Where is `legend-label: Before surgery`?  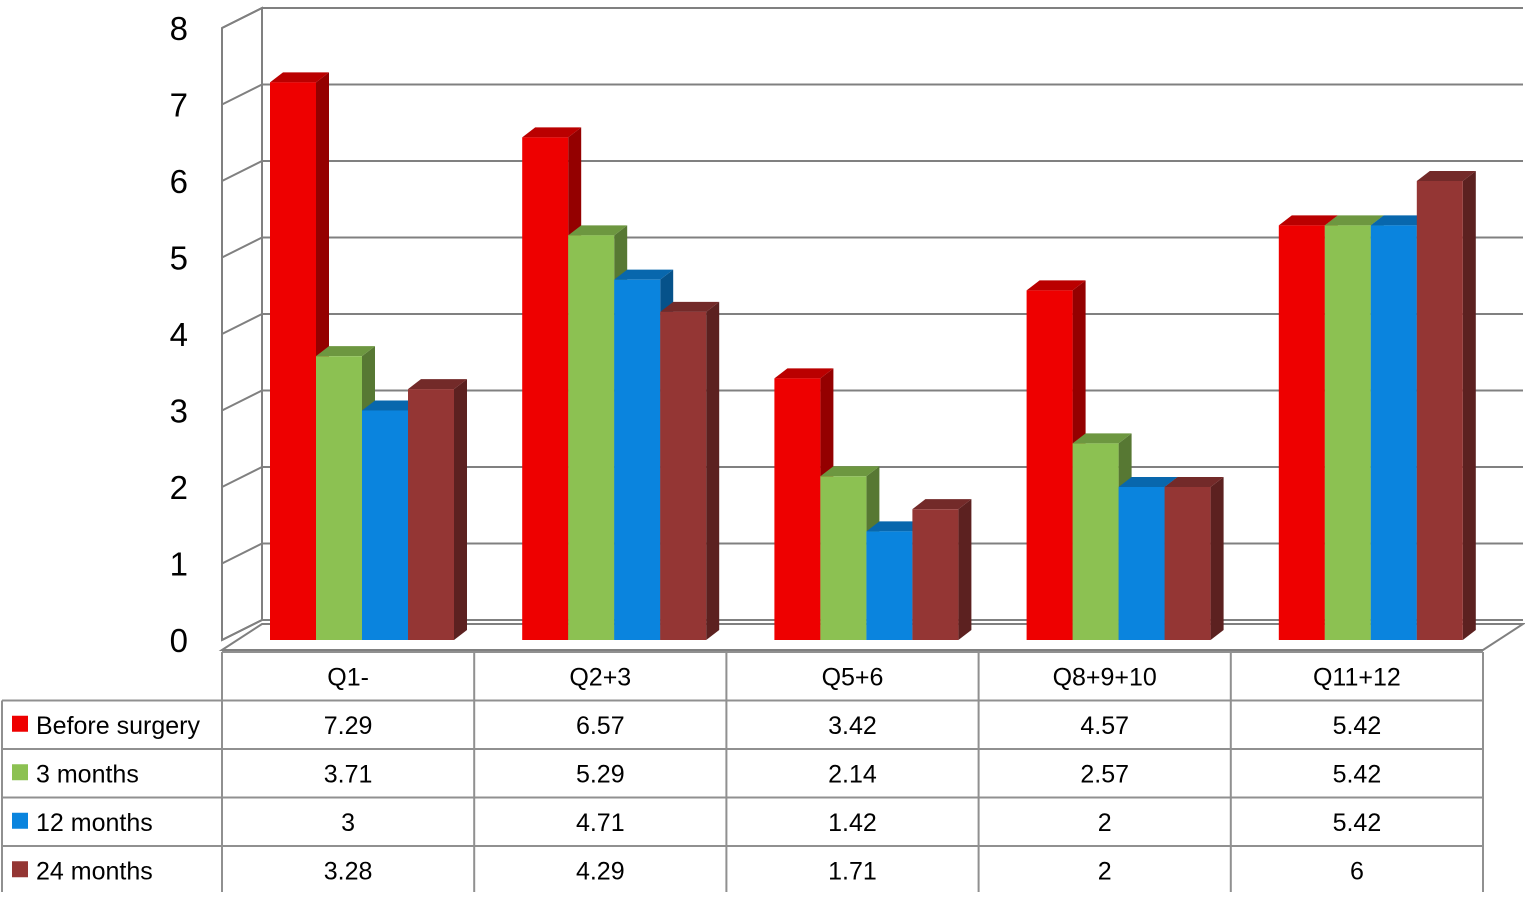 legend-label: Before surgery is located at coordinates (118, 726).